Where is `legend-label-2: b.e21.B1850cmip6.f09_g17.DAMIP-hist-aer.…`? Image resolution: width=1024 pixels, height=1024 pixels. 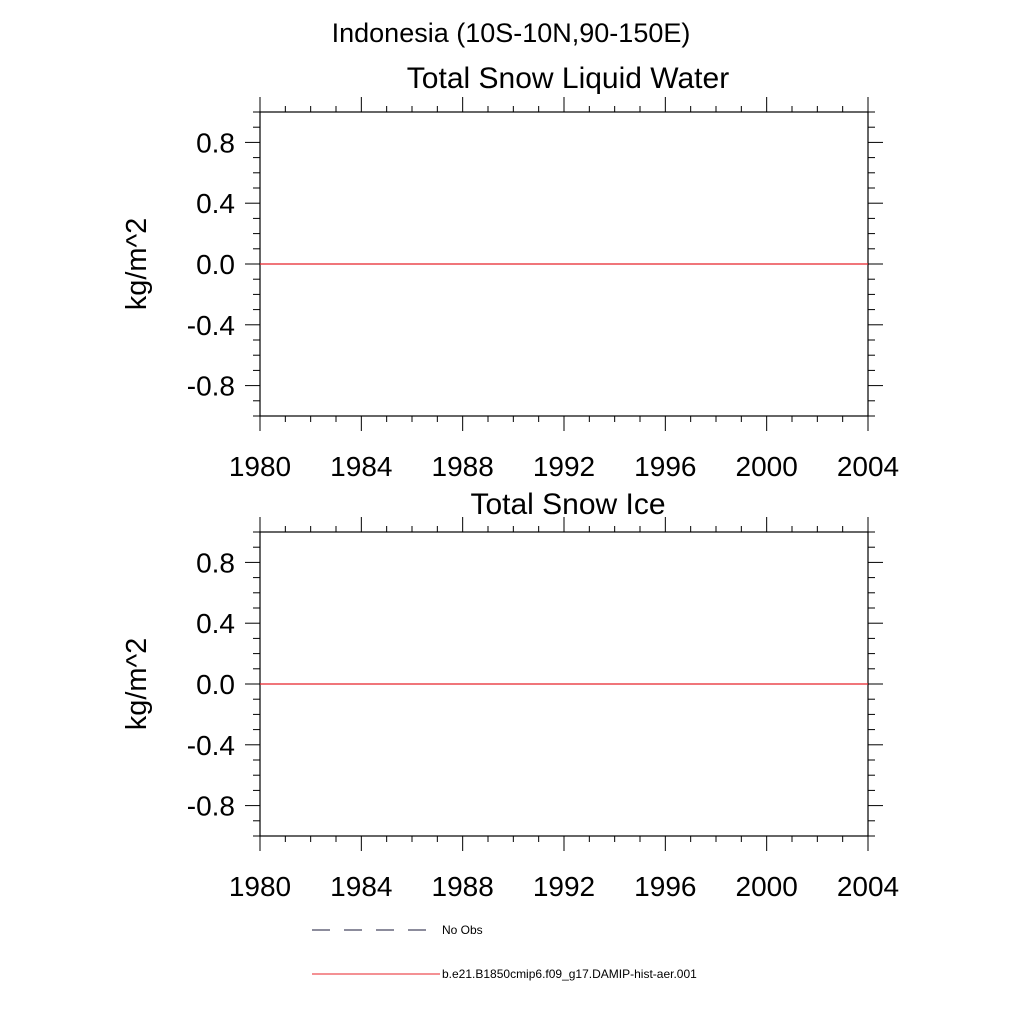 legend-label-2: b.e21.B1850cmip6.f09_g17.DAMIP-hist-aer.… is located at coordinates (569, 974).